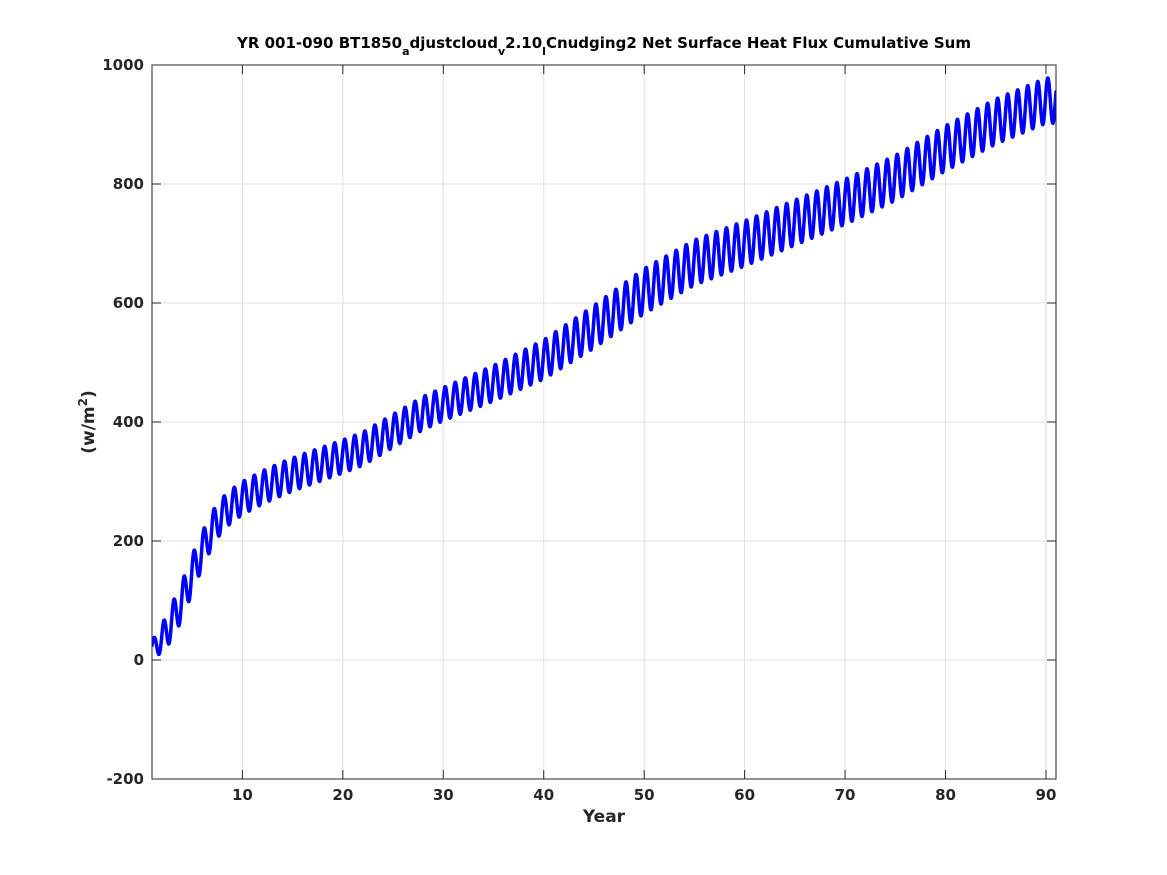 This screenshot has width=1167, height=875. Describe the element at coordinates (83, 402) in the screenshot. I see `y-axis-label-superscript: 2` at that location.